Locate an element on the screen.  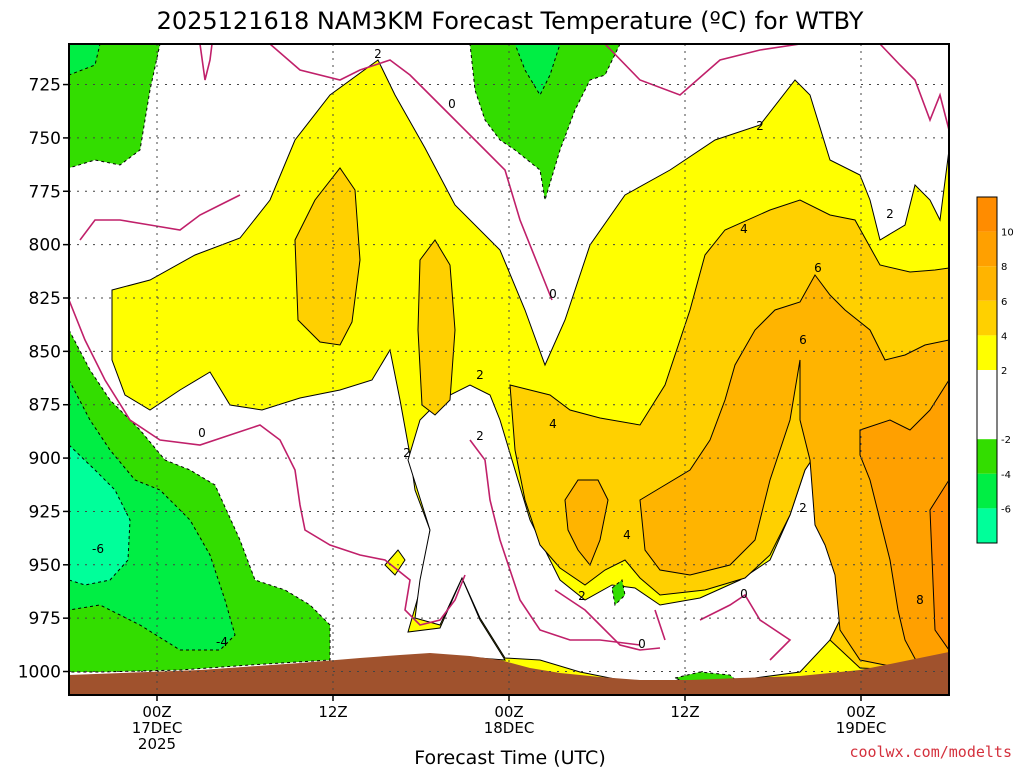
y-tick-label: 825 is located at coordinates (45, 299).